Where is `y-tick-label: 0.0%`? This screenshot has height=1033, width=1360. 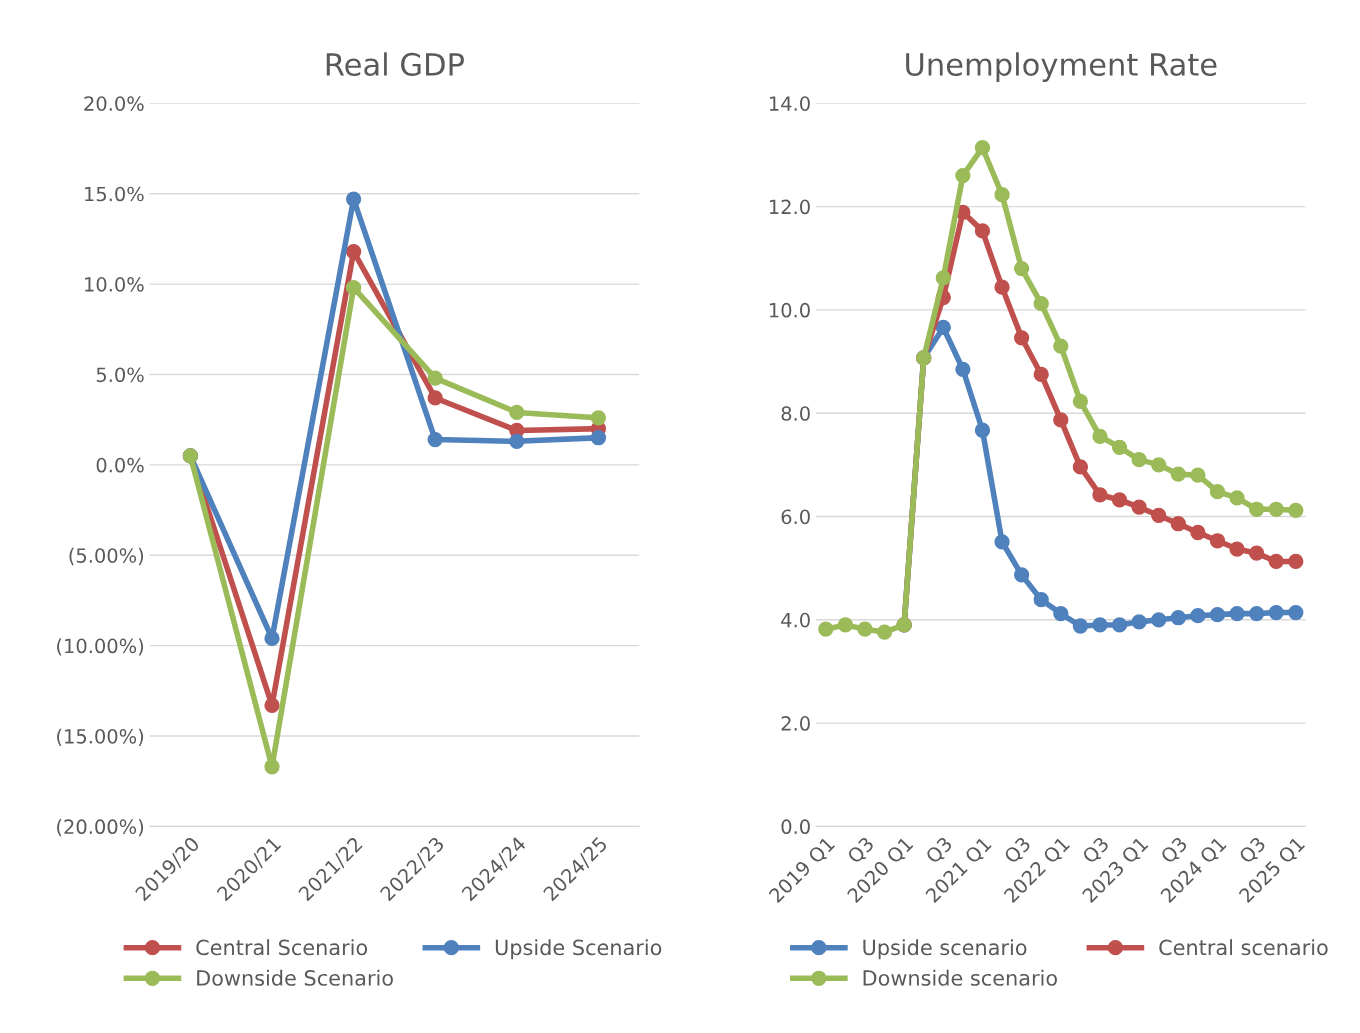
y-tick-label: 0.0% is located at coordinates (120, 465).